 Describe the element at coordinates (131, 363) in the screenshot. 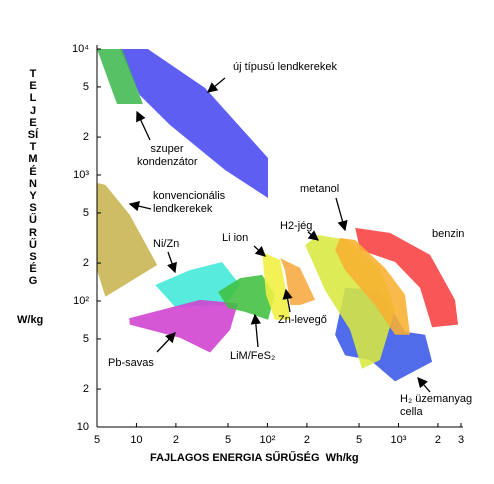

I see `region-label: Pb-savas` at that location.